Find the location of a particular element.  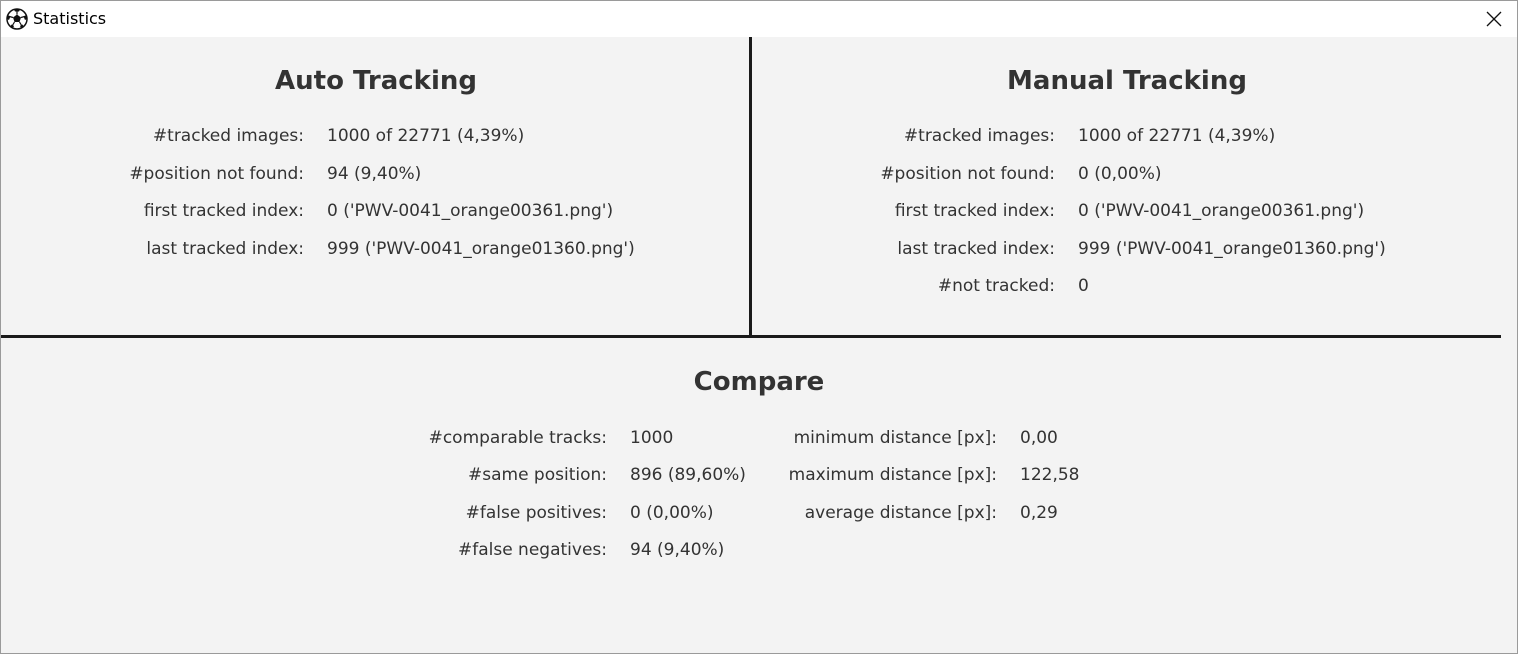

comparable-tracks-label: #comparable tracks: is located at coordinates (517, 438).